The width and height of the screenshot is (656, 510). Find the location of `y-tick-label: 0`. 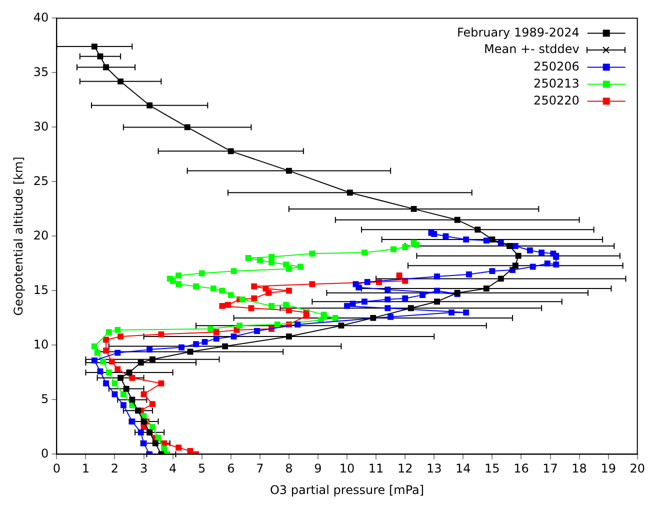

y-tick-label: 0 is located at coordinates (45, 453).